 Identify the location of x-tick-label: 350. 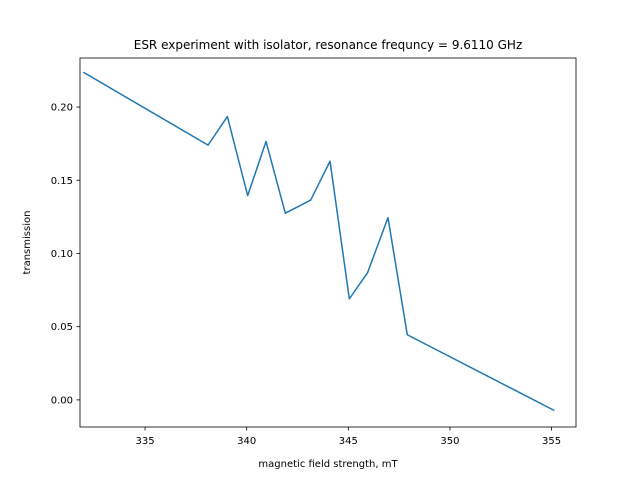
(449, 441).